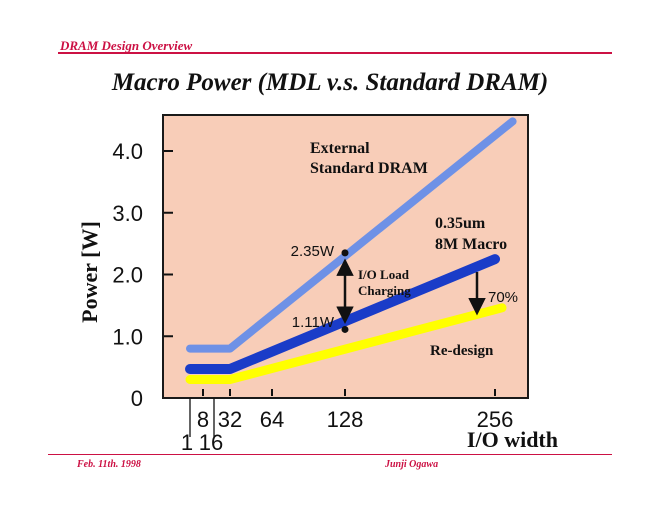  I want to click on label-macro-line2: 8M Macro, so click(471, 244).